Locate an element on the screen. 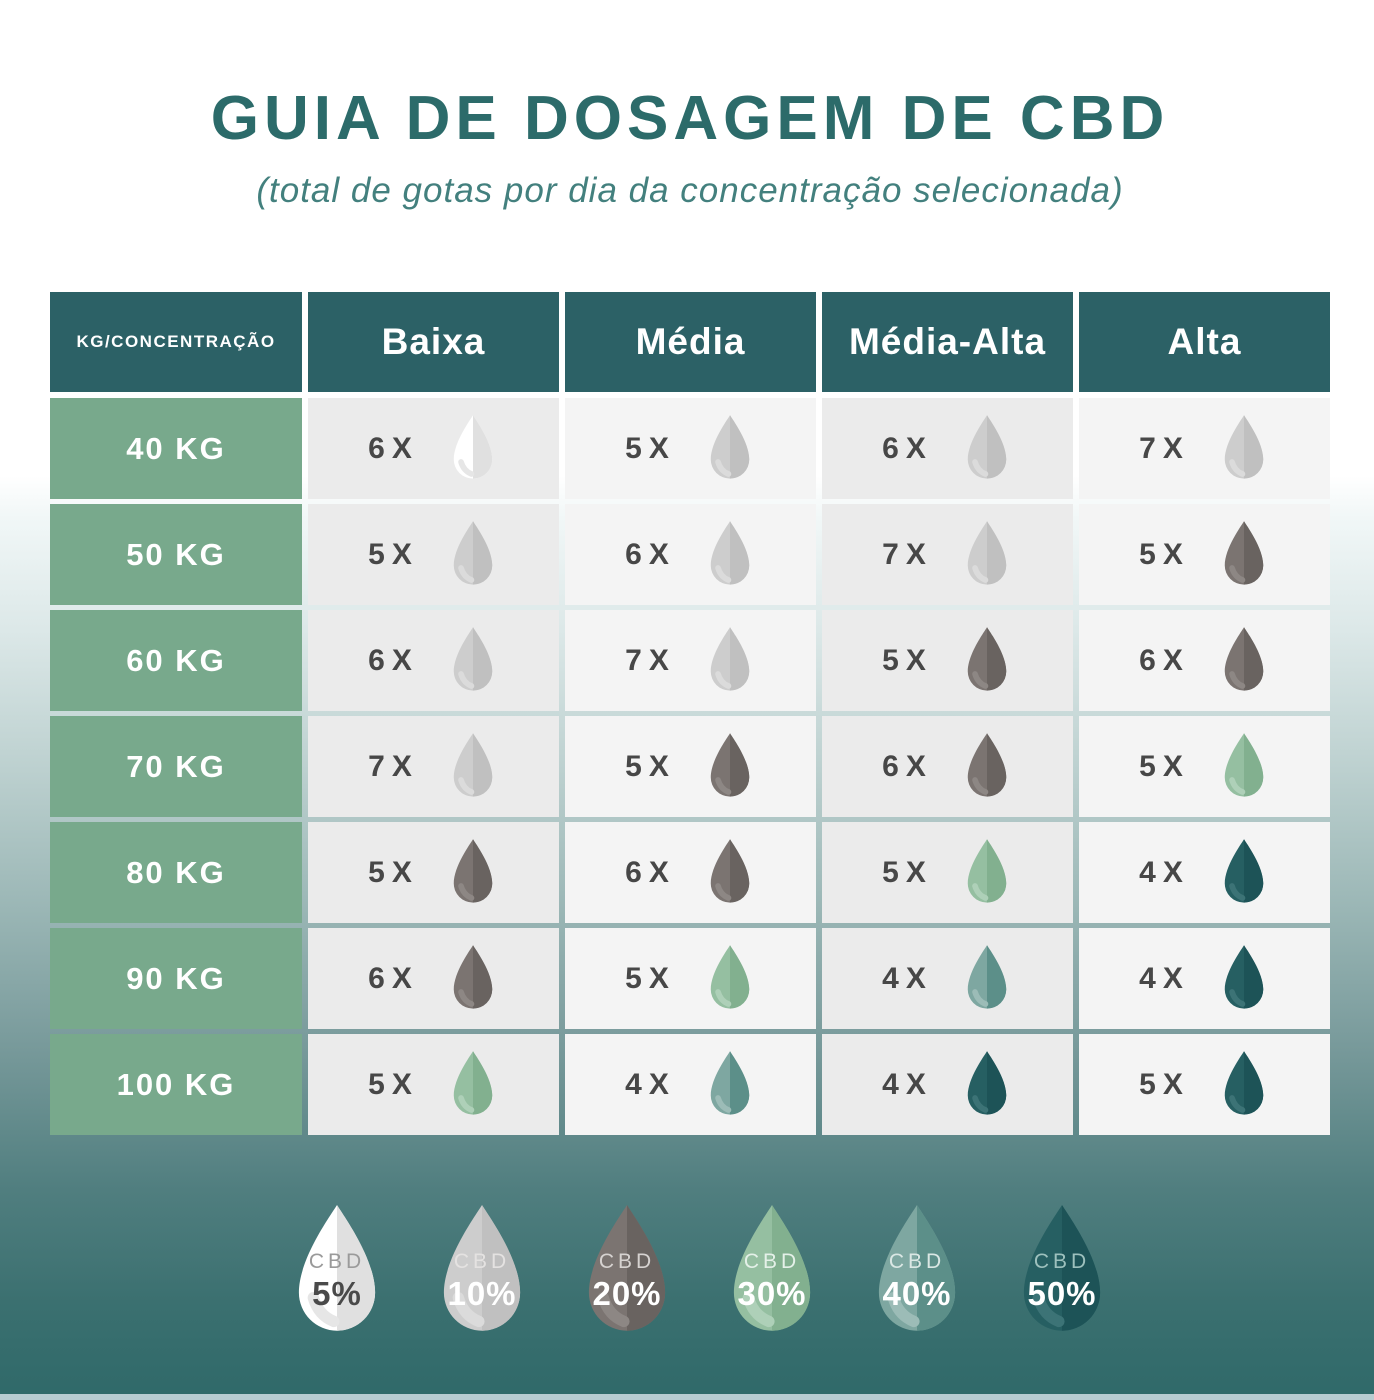 The width and height of the screenshot is (1374, 1400). page-title: GUIA DE DOSAGEM DE CBD is located at coordinates (690, 118).